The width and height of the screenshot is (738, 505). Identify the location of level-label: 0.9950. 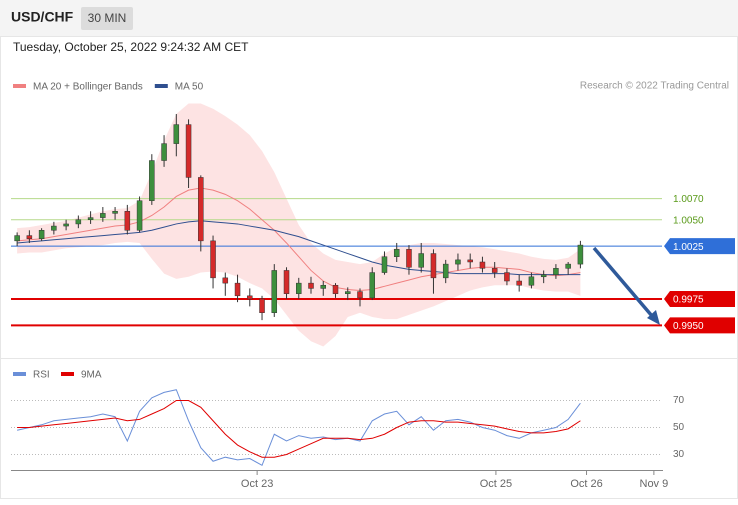
(688, 326).